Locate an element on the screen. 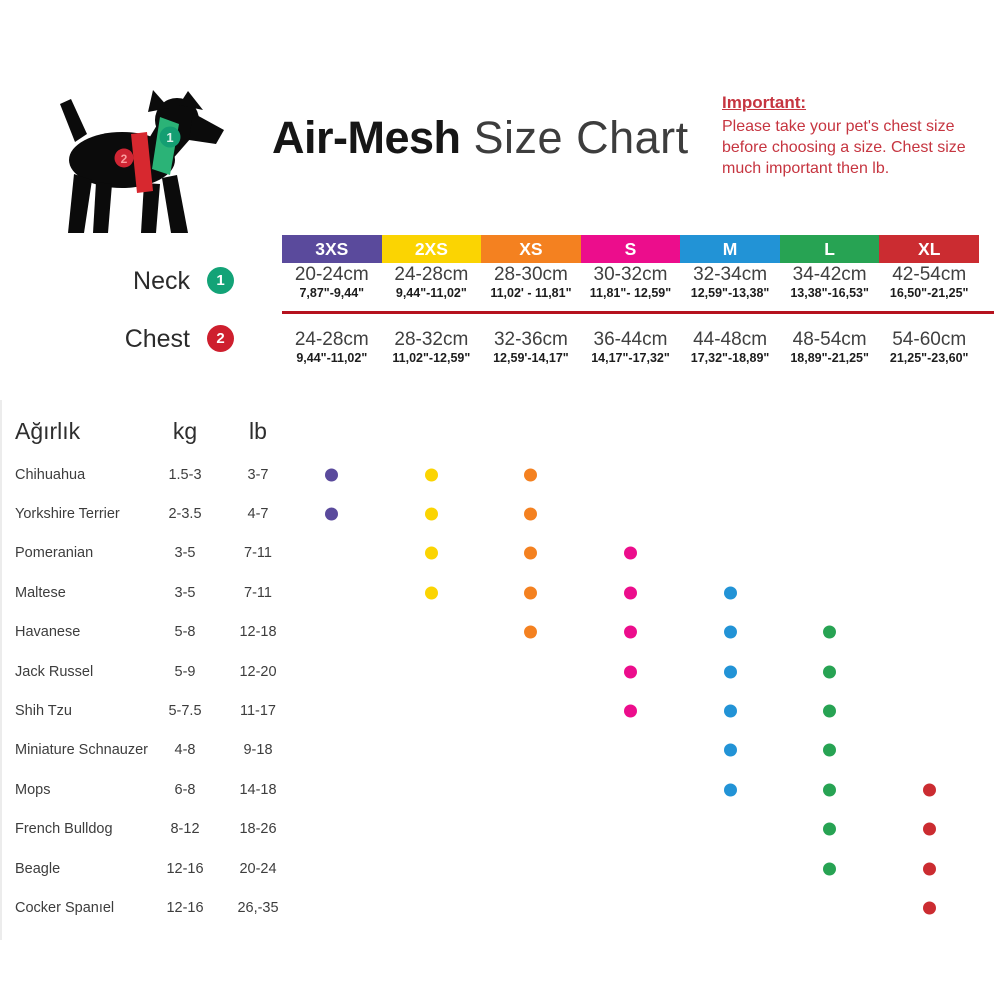 This screenshot has height=1000, width=1000. breed-row: Chihuahua 1.5-3 3-7 is located at coordinates (500, 474).